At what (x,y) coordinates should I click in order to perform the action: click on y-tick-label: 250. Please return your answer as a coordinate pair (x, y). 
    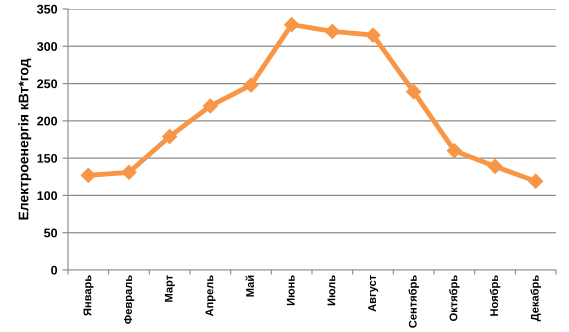
    Looking at the image, I should click on (47, 83).